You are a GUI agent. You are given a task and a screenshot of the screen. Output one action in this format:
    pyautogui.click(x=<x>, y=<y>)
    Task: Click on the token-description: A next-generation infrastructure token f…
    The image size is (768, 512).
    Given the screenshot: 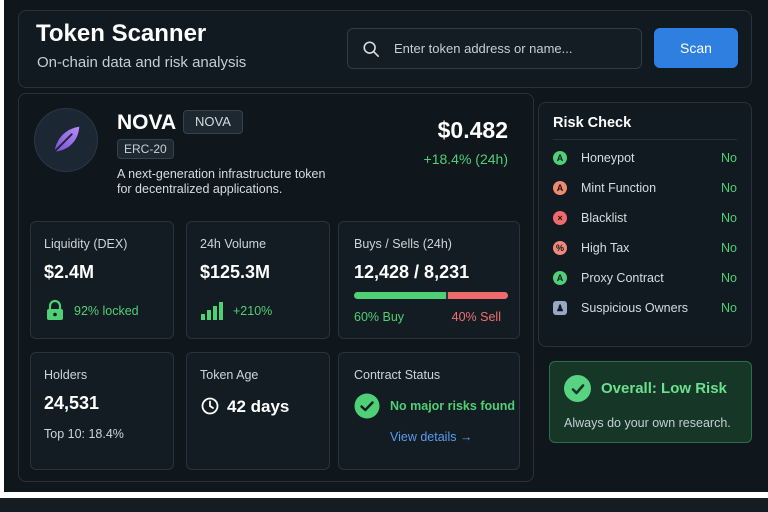 What is the action you would take?
    pyautogui.click(x=232, y=182)
    